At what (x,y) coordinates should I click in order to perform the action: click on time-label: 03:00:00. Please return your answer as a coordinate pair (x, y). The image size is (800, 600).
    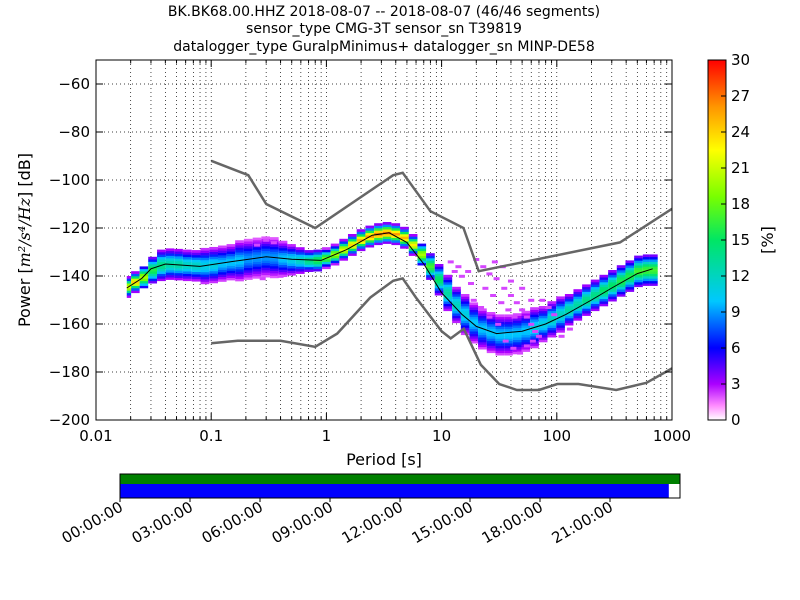
    Looking at the image, I should click on (162, 522).